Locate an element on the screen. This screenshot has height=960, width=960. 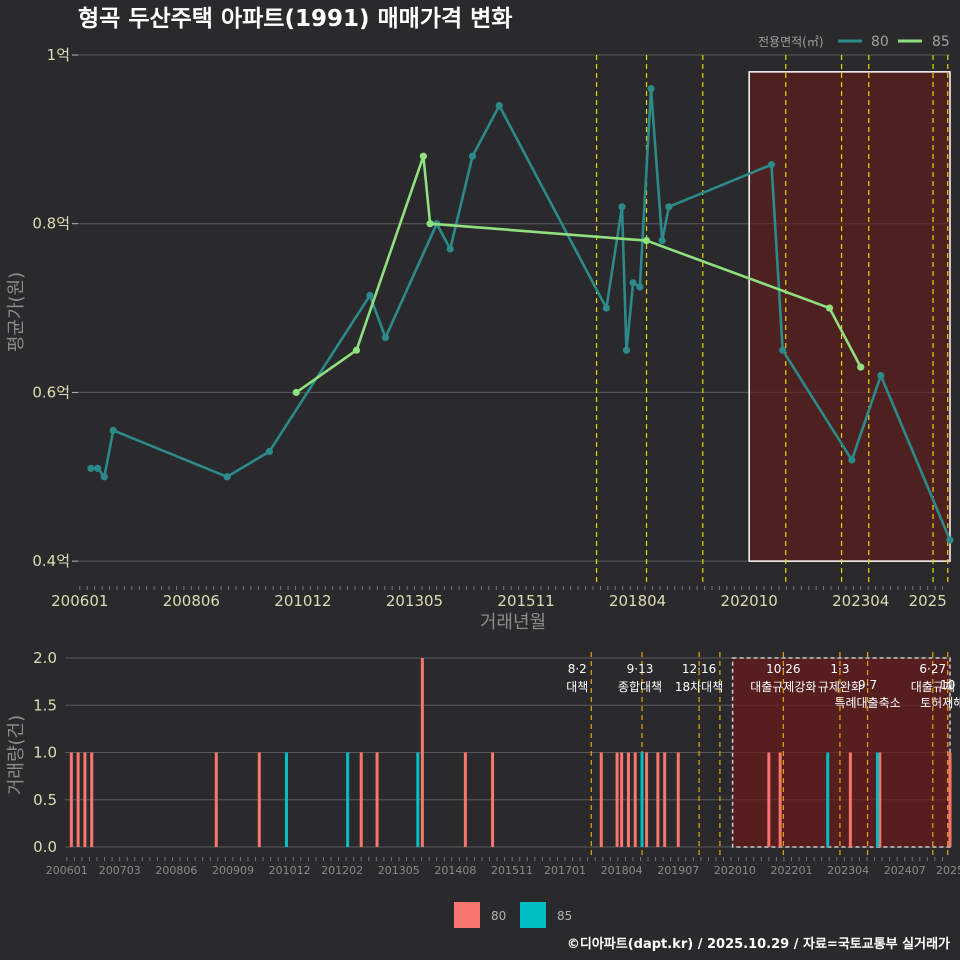
policy-date: 1·3 is located at coordinates (839, 669).